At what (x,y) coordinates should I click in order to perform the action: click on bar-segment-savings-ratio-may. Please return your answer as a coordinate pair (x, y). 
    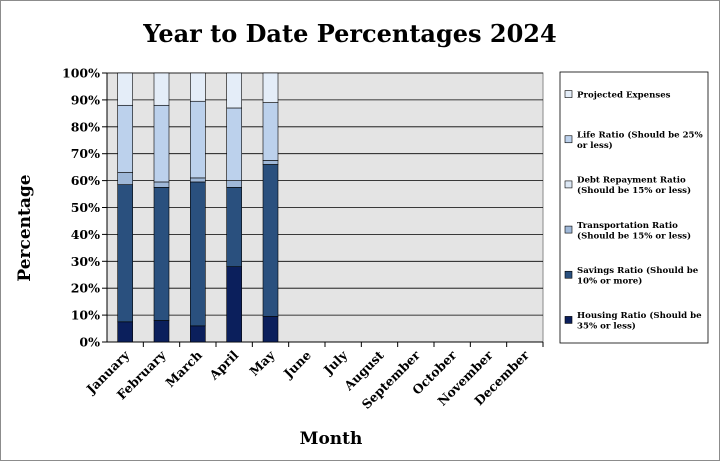
    Looking at the image, I should click on (270, 240).